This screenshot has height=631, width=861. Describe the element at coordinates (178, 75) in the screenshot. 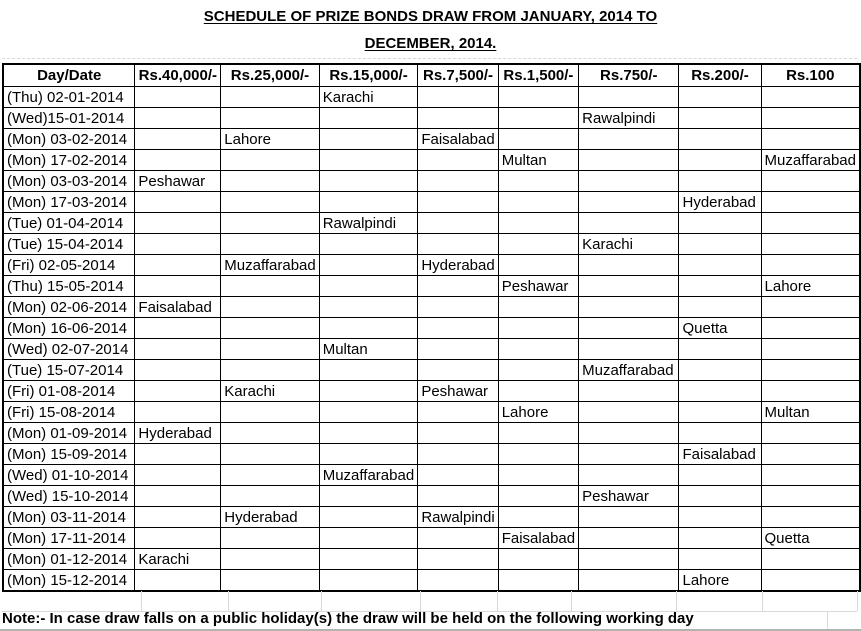

I see `column-header-1: Rs.40,000/-` at that location.